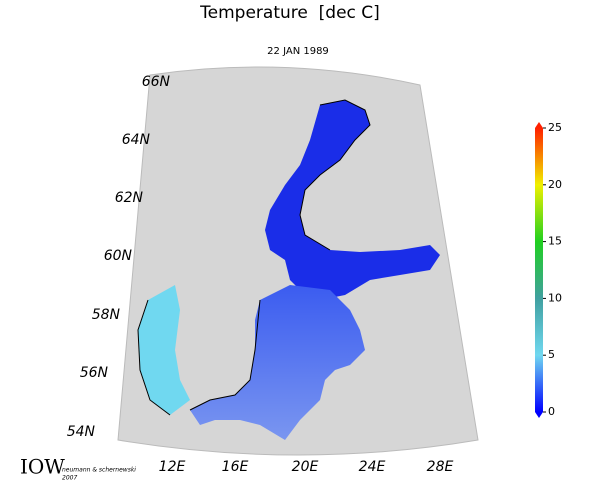 The height and width of the screenshot is (500, 600). I want to click on colorbar-tick-label: 5, so click(551, 354).